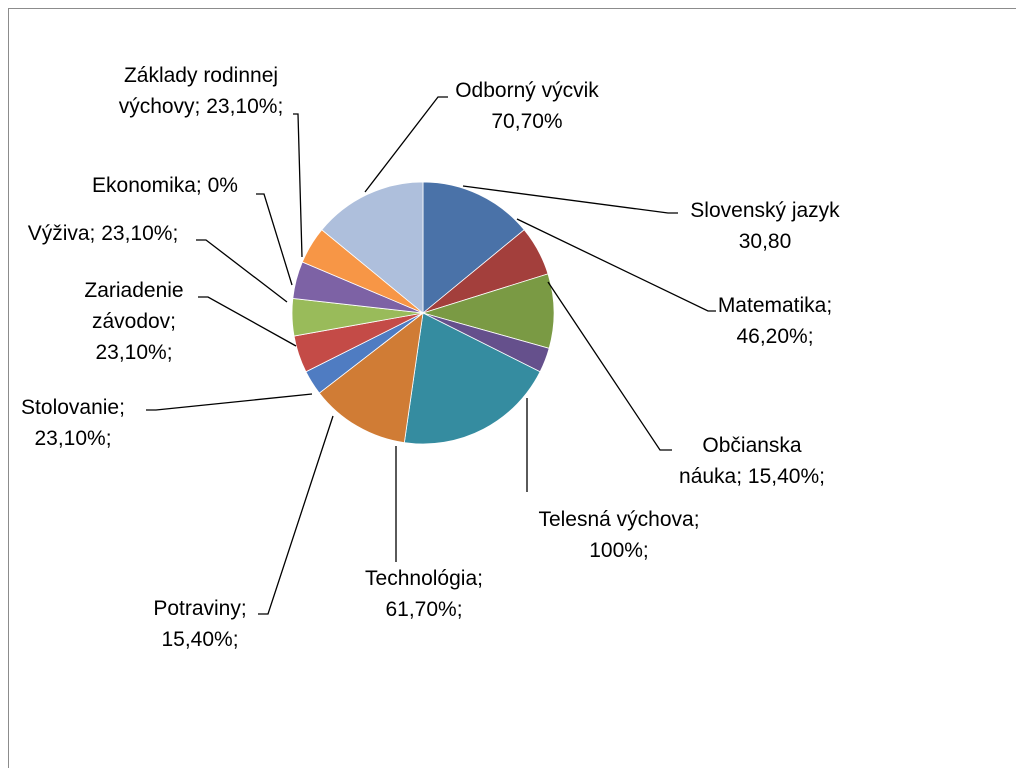 The width and height of the screenshot is (1017, 768). What do you see at coordinates (609, 366) in the screenshot?
I see `slice-ob-ianska-leader-line` at bounding box center [609, 366].